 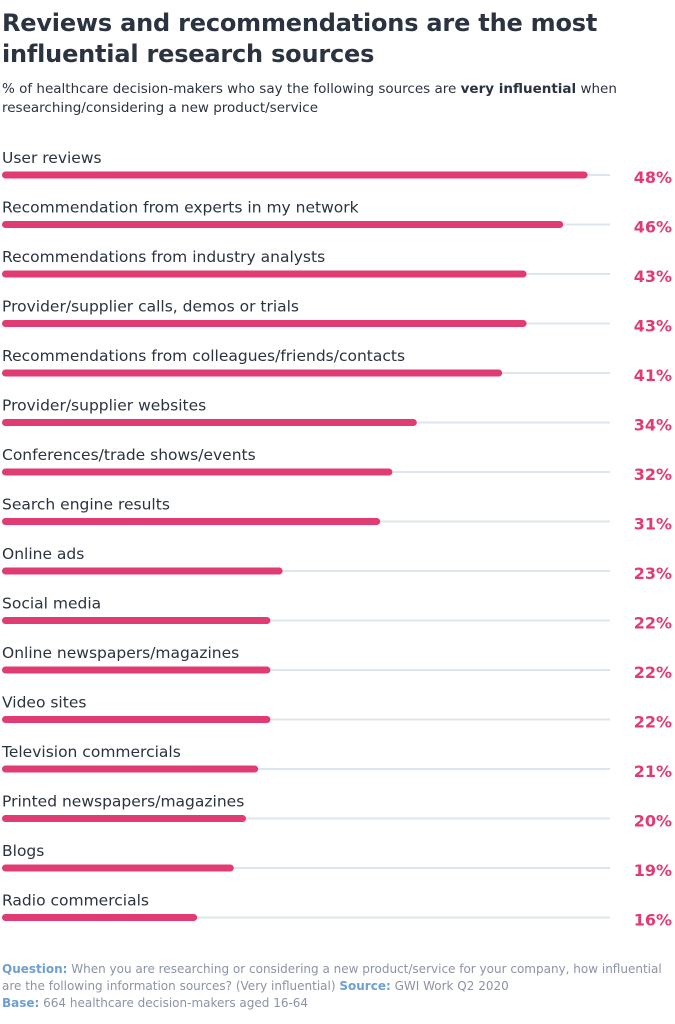 I want to click on category-label: Recommendations from industry analysts, so click(x=163, y=257).